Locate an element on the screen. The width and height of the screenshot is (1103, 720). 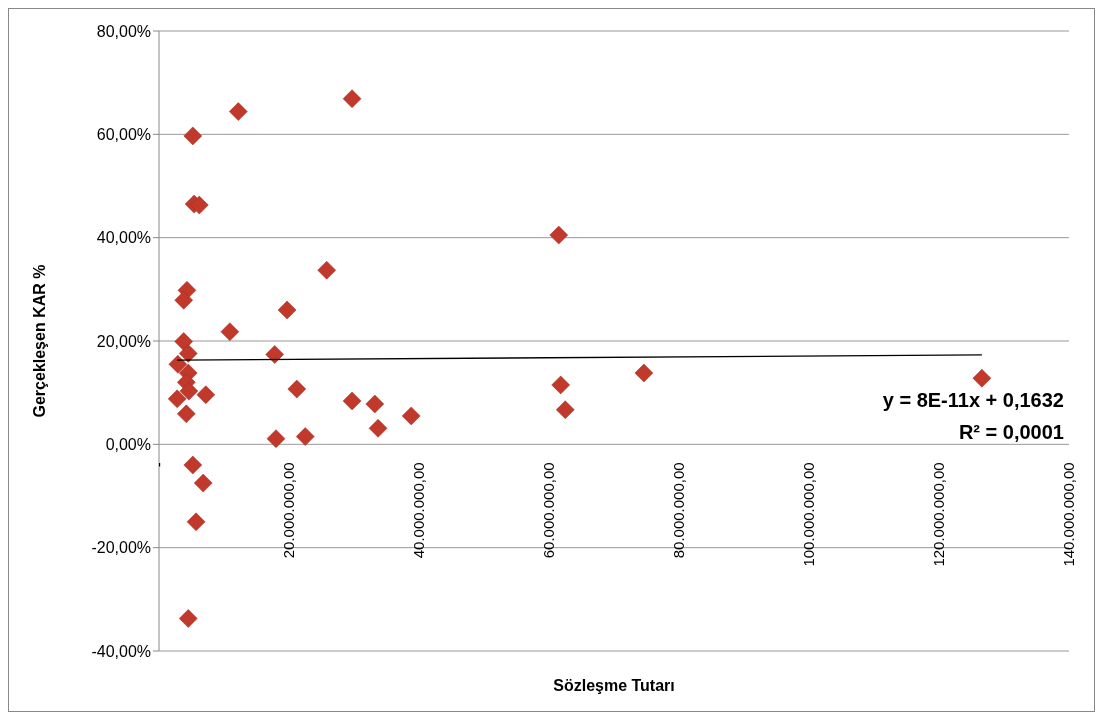
y-tick-label: -20,00% is located at coordinates (121, 548).